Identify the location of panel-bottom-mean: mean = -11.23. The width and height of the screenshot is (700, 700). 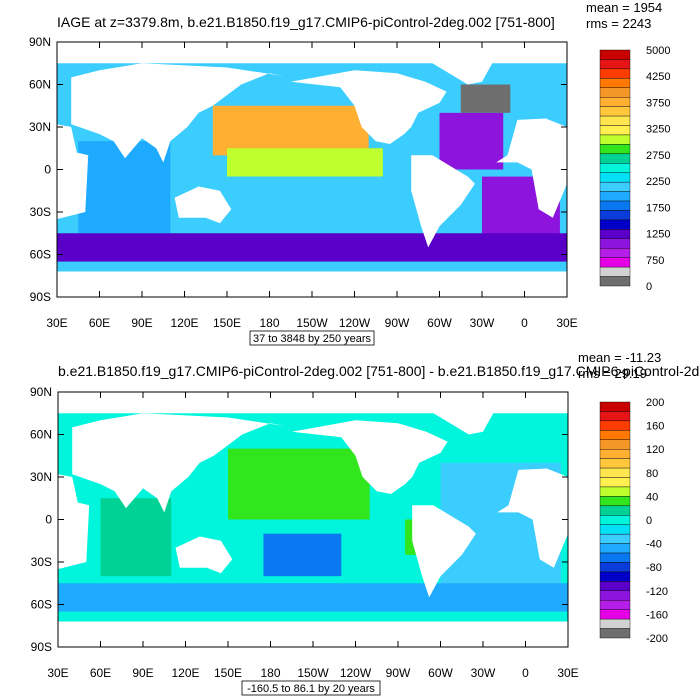
(619, 357).